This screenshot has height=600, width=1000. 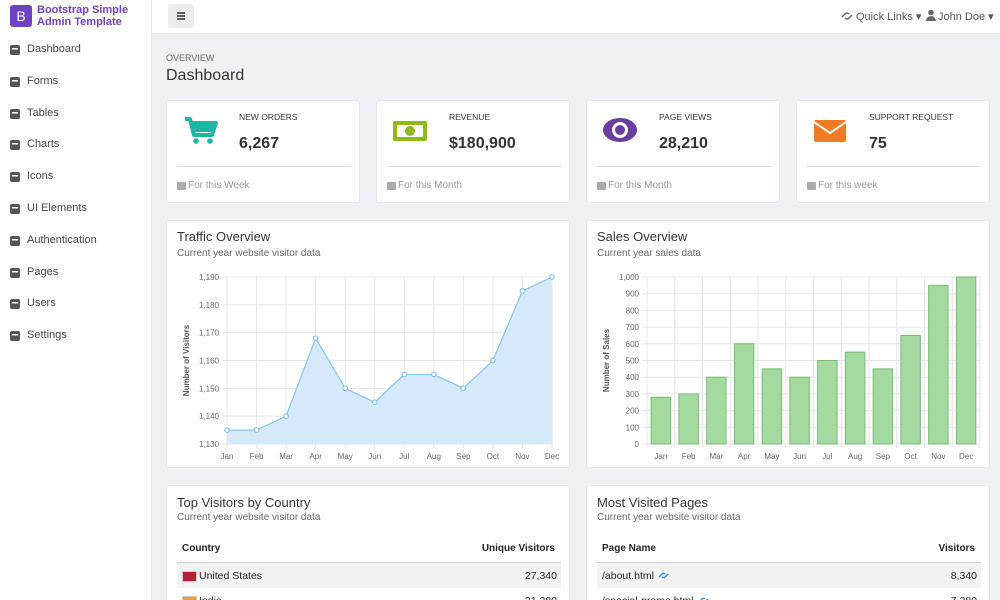 I want to click on y-tick-label: 200, so click(x=633, y=411).